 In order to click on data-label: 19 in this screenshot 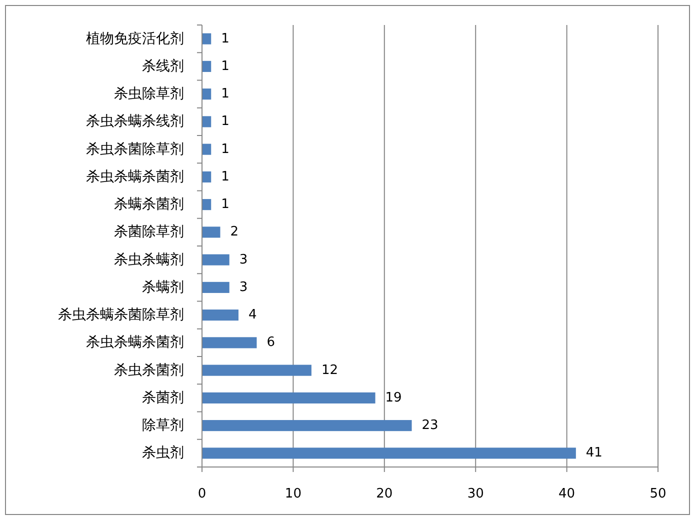, I will do `click(393, 398)`.